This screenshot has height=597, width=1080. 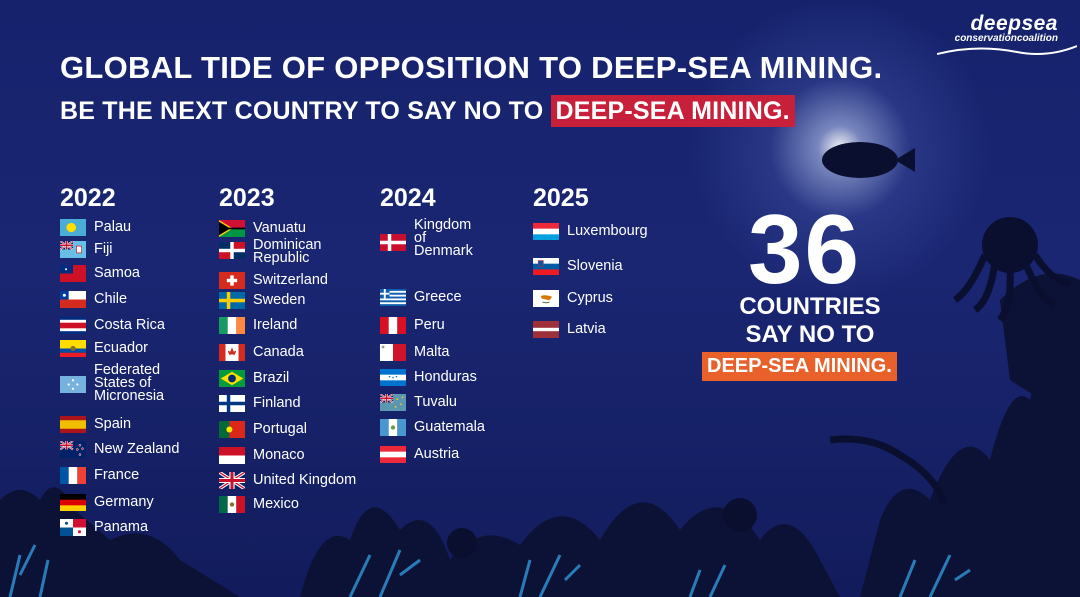 What do you see at coordinates (73, 527) in the screenshot?
I see `panama-flag-icon` at bounding box center [73, 527].